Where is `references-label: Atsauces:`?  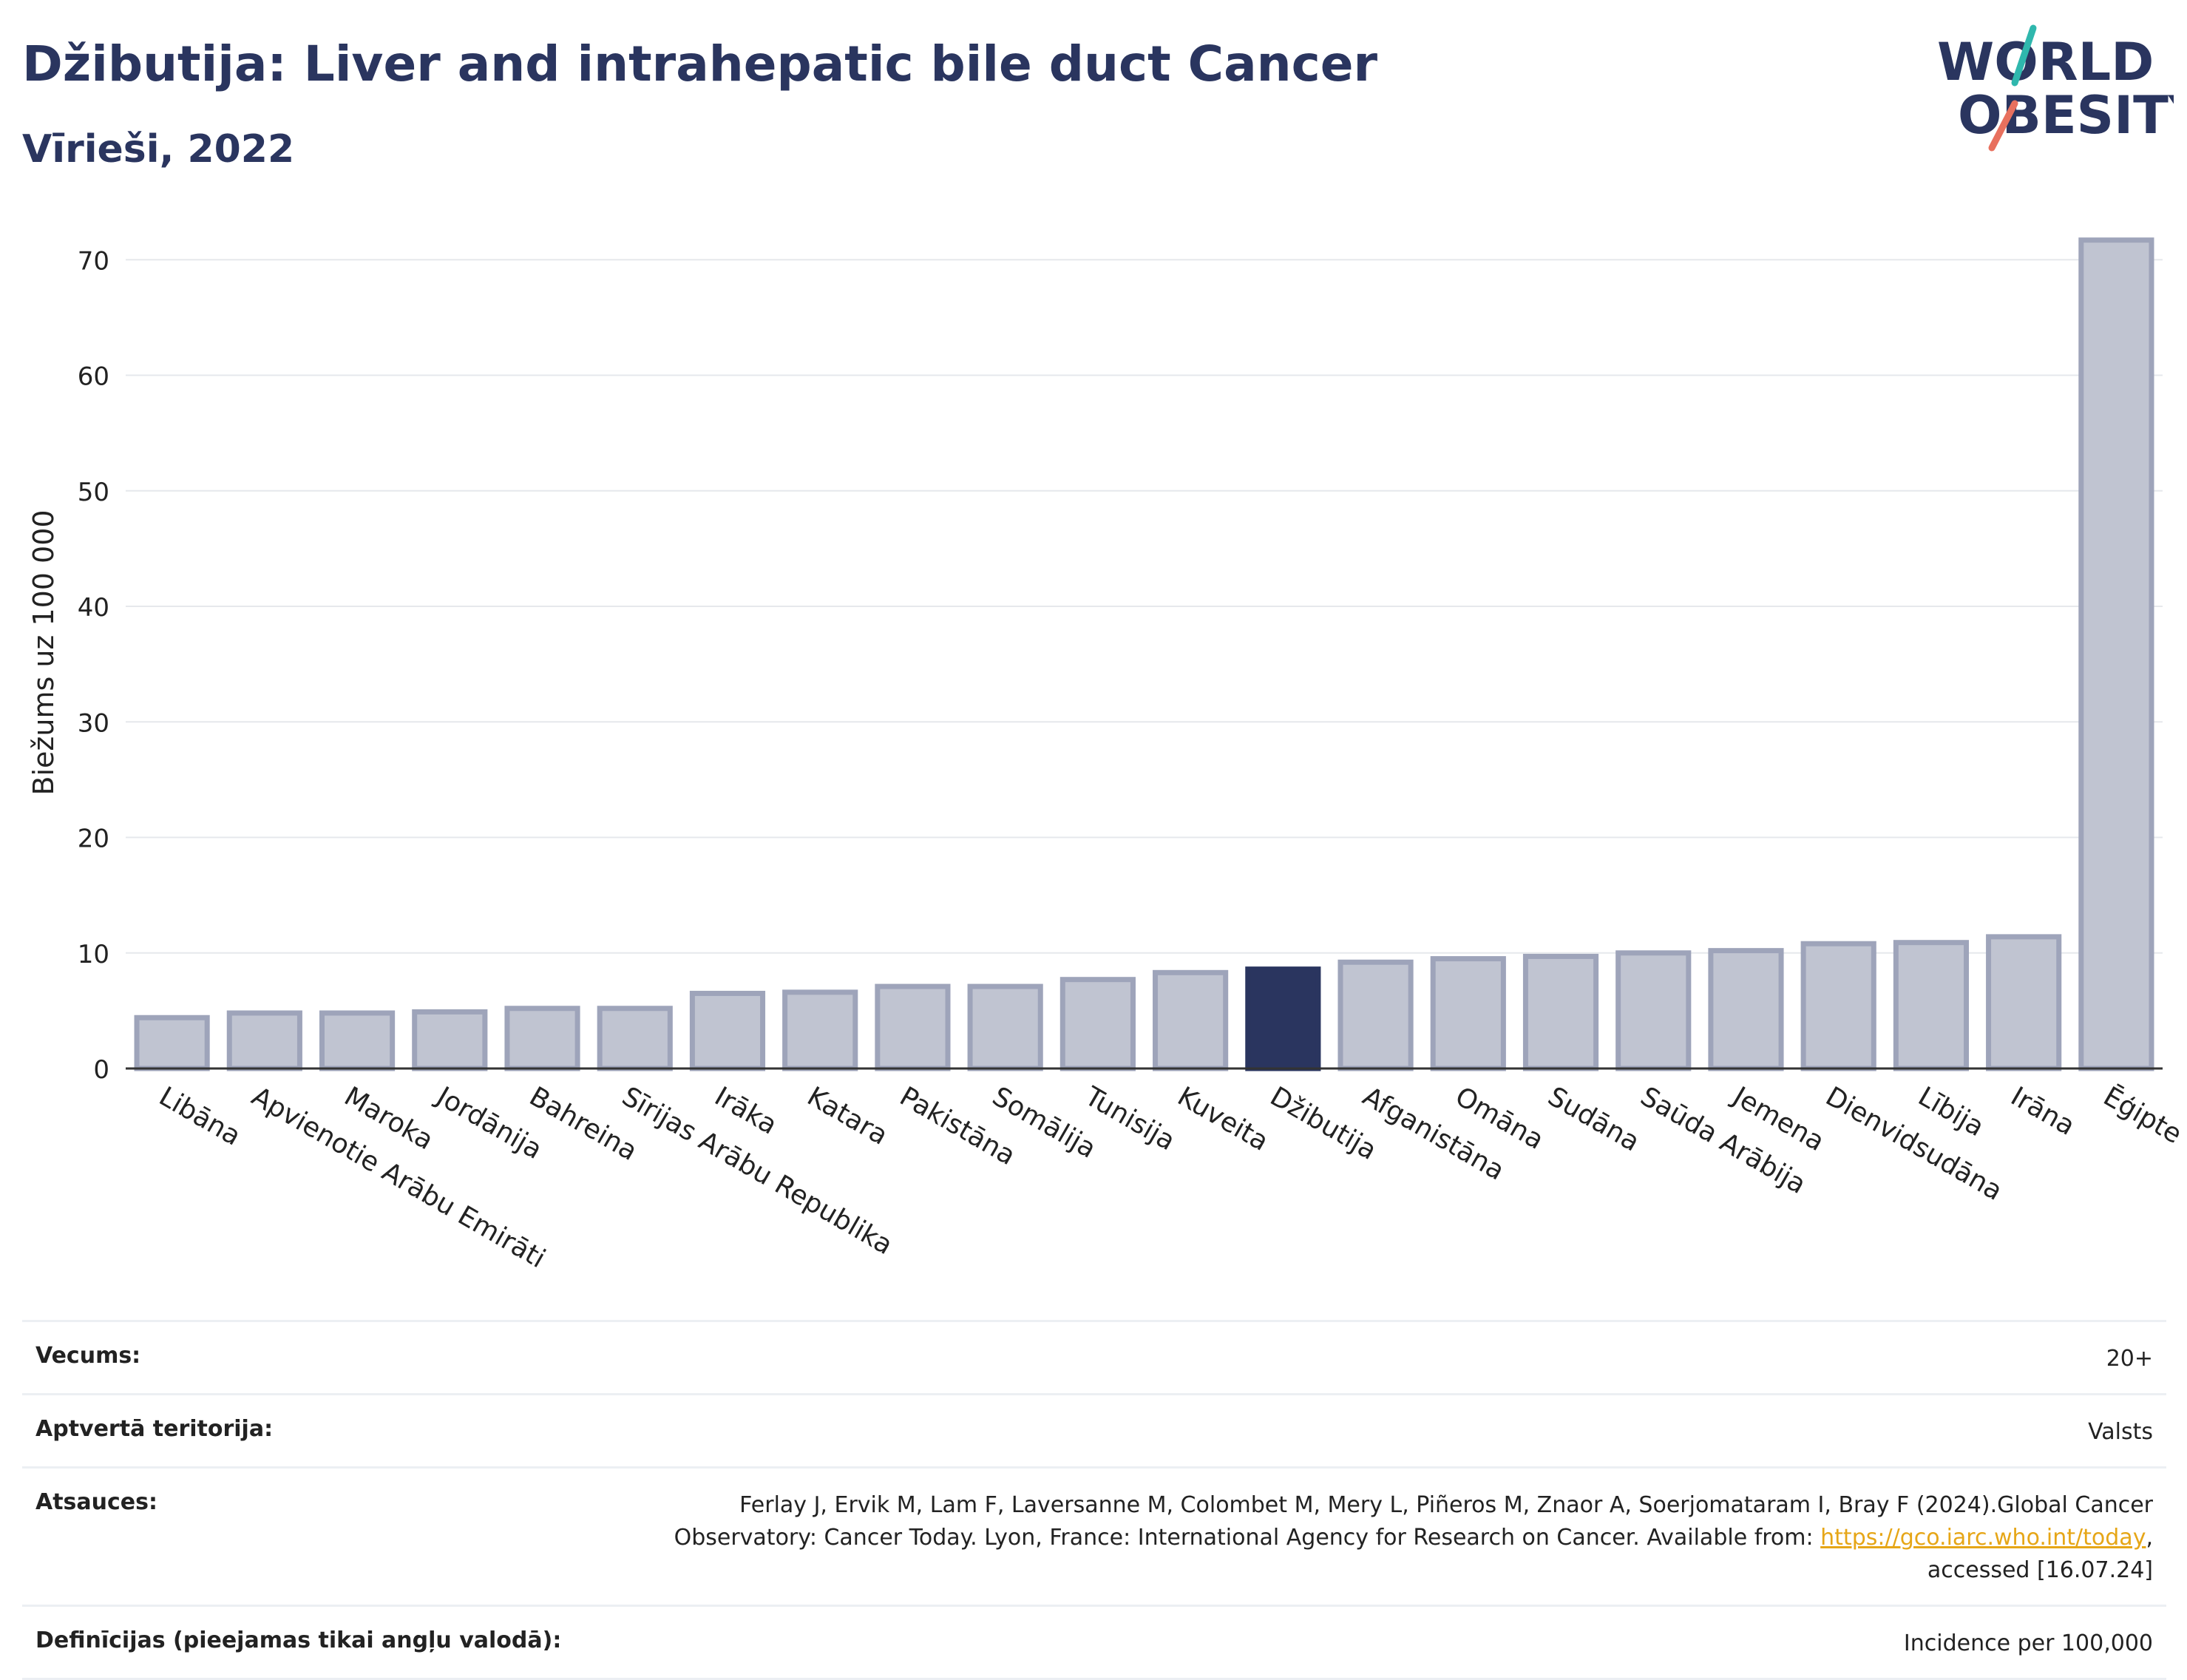 references-label: Atsauces: is located at coordinates (96, 1502).